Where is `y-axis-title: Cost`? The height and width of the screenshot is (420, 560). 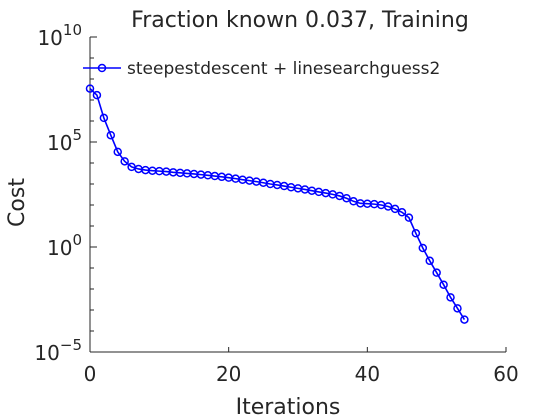
y-axis-title: Cost is located at coordinates (17, 202).